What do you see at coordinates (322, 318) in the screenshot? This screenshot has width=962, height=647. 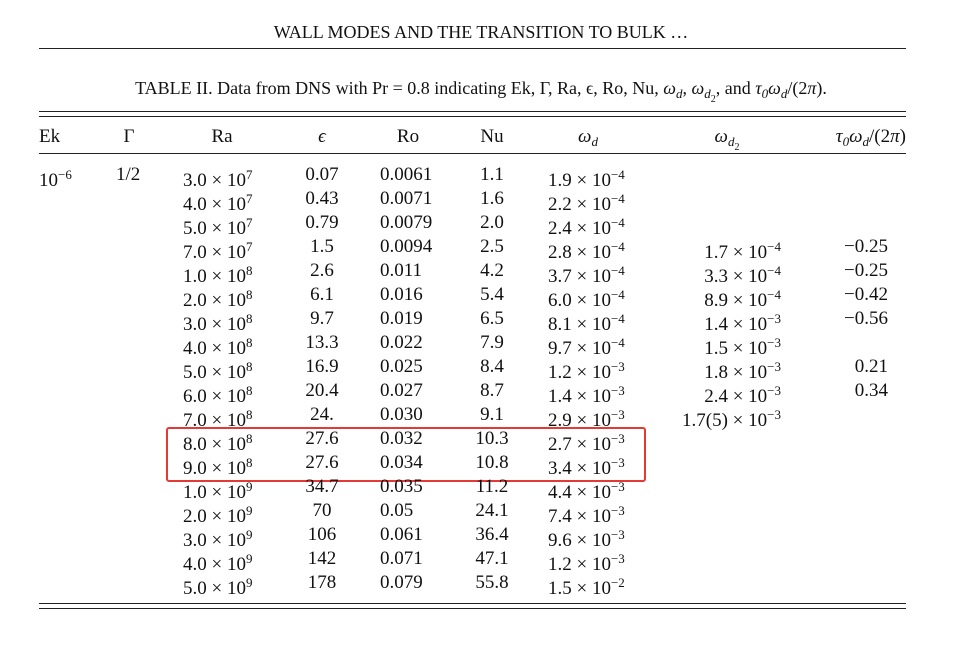 I see `table-cell: 9.7` at bounding box center [322, 318].